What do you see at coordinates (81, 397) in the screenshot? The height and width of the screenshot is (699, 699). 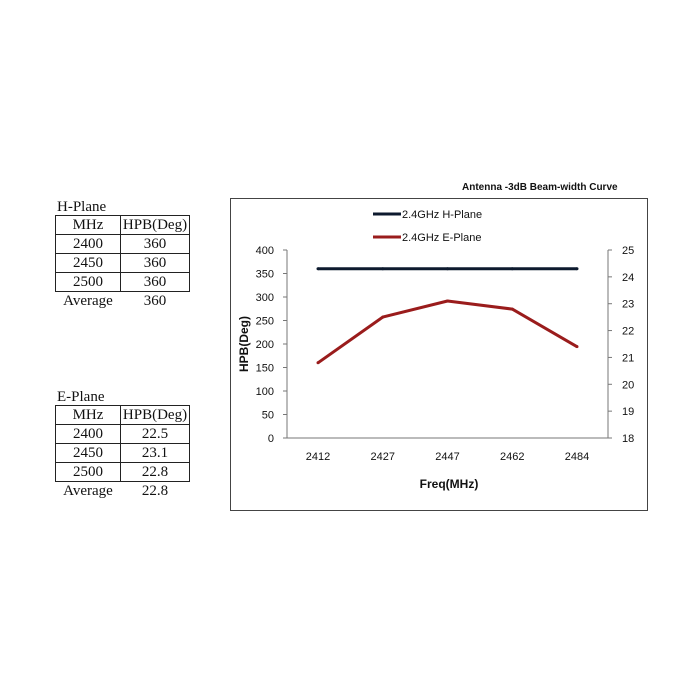 I see `e-plane-title: E-Plane` at bounding box center [81, 397].